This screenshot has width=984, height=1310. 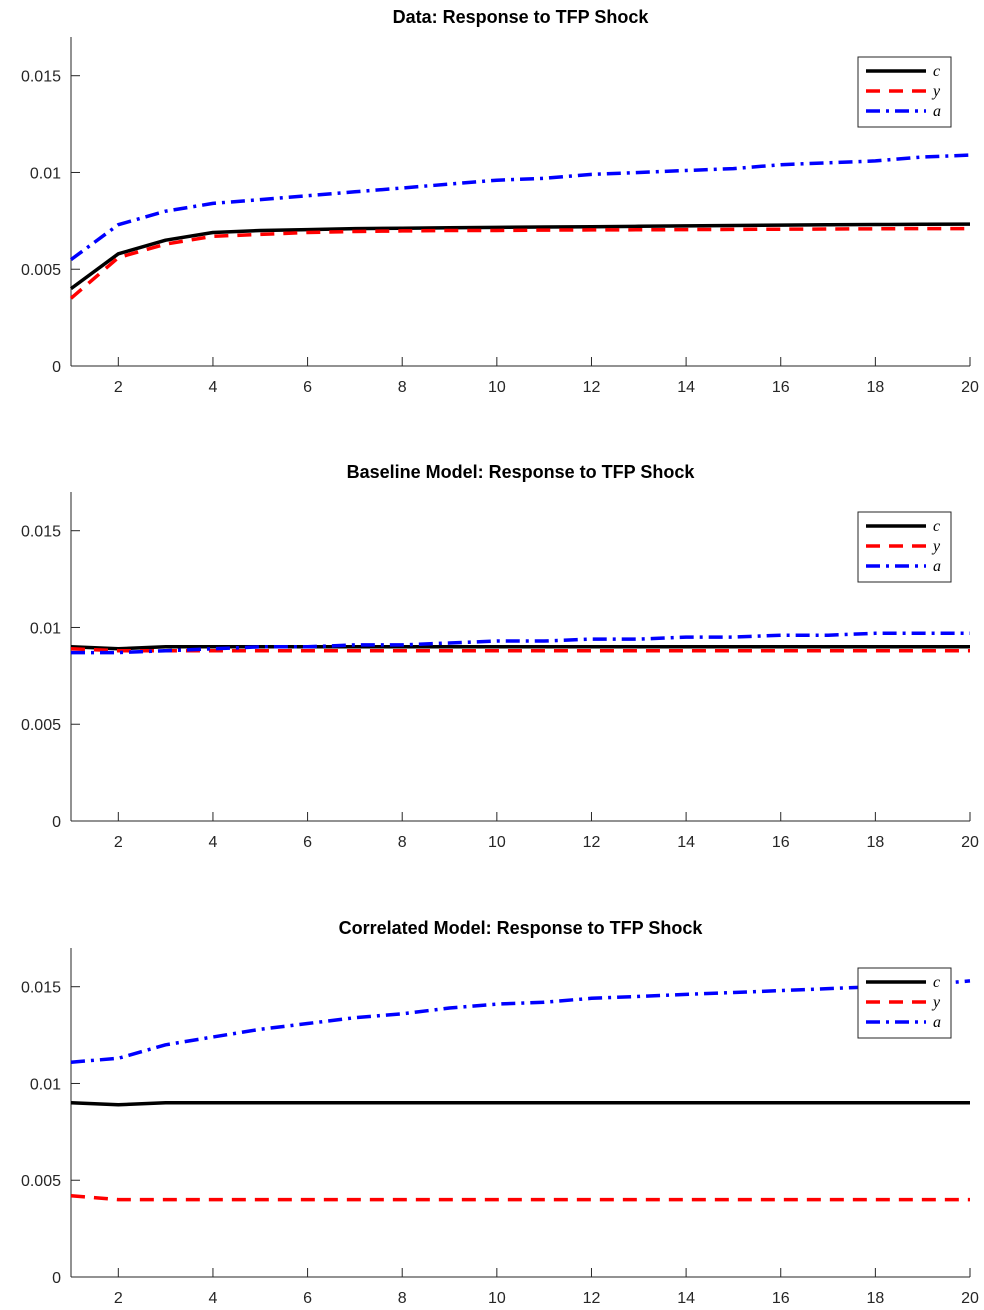 What do you see at coordinates (521, 472) in the screenshot?
I see `chart-title: Baseline Model: Response to TFP Shock` at bounding box center [521, 472].